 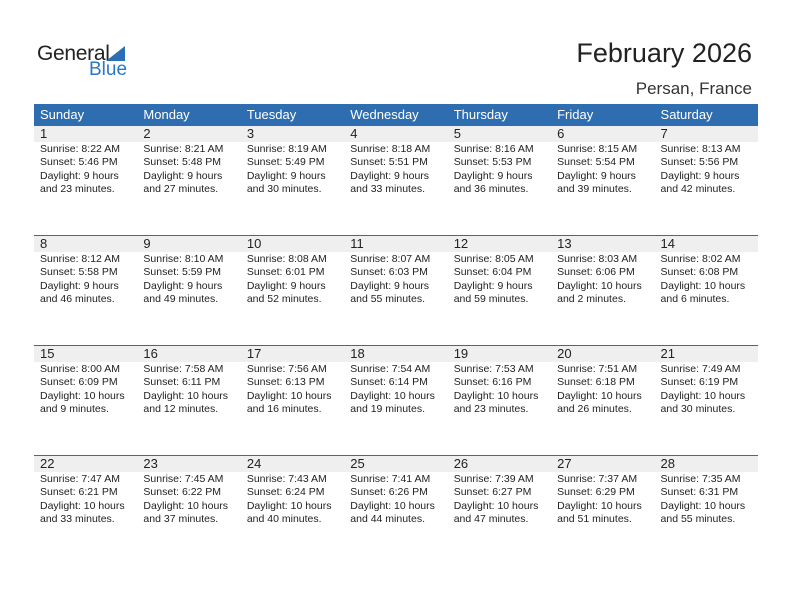 What do you see at coordinates (493, 369) in the screenshot?
I see `sunrise-text: Sunrise: 7:53 AM` at bounding box center [493, 369].